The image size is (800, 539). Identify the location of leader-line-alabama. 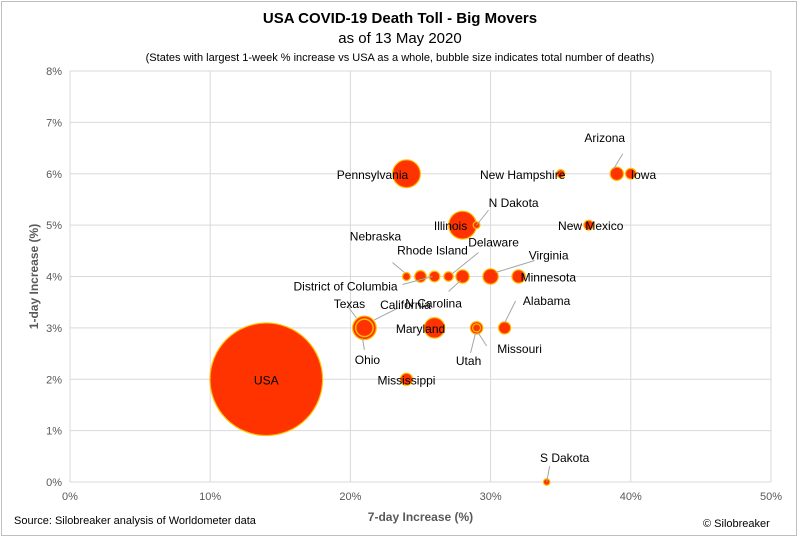
(510, 312).